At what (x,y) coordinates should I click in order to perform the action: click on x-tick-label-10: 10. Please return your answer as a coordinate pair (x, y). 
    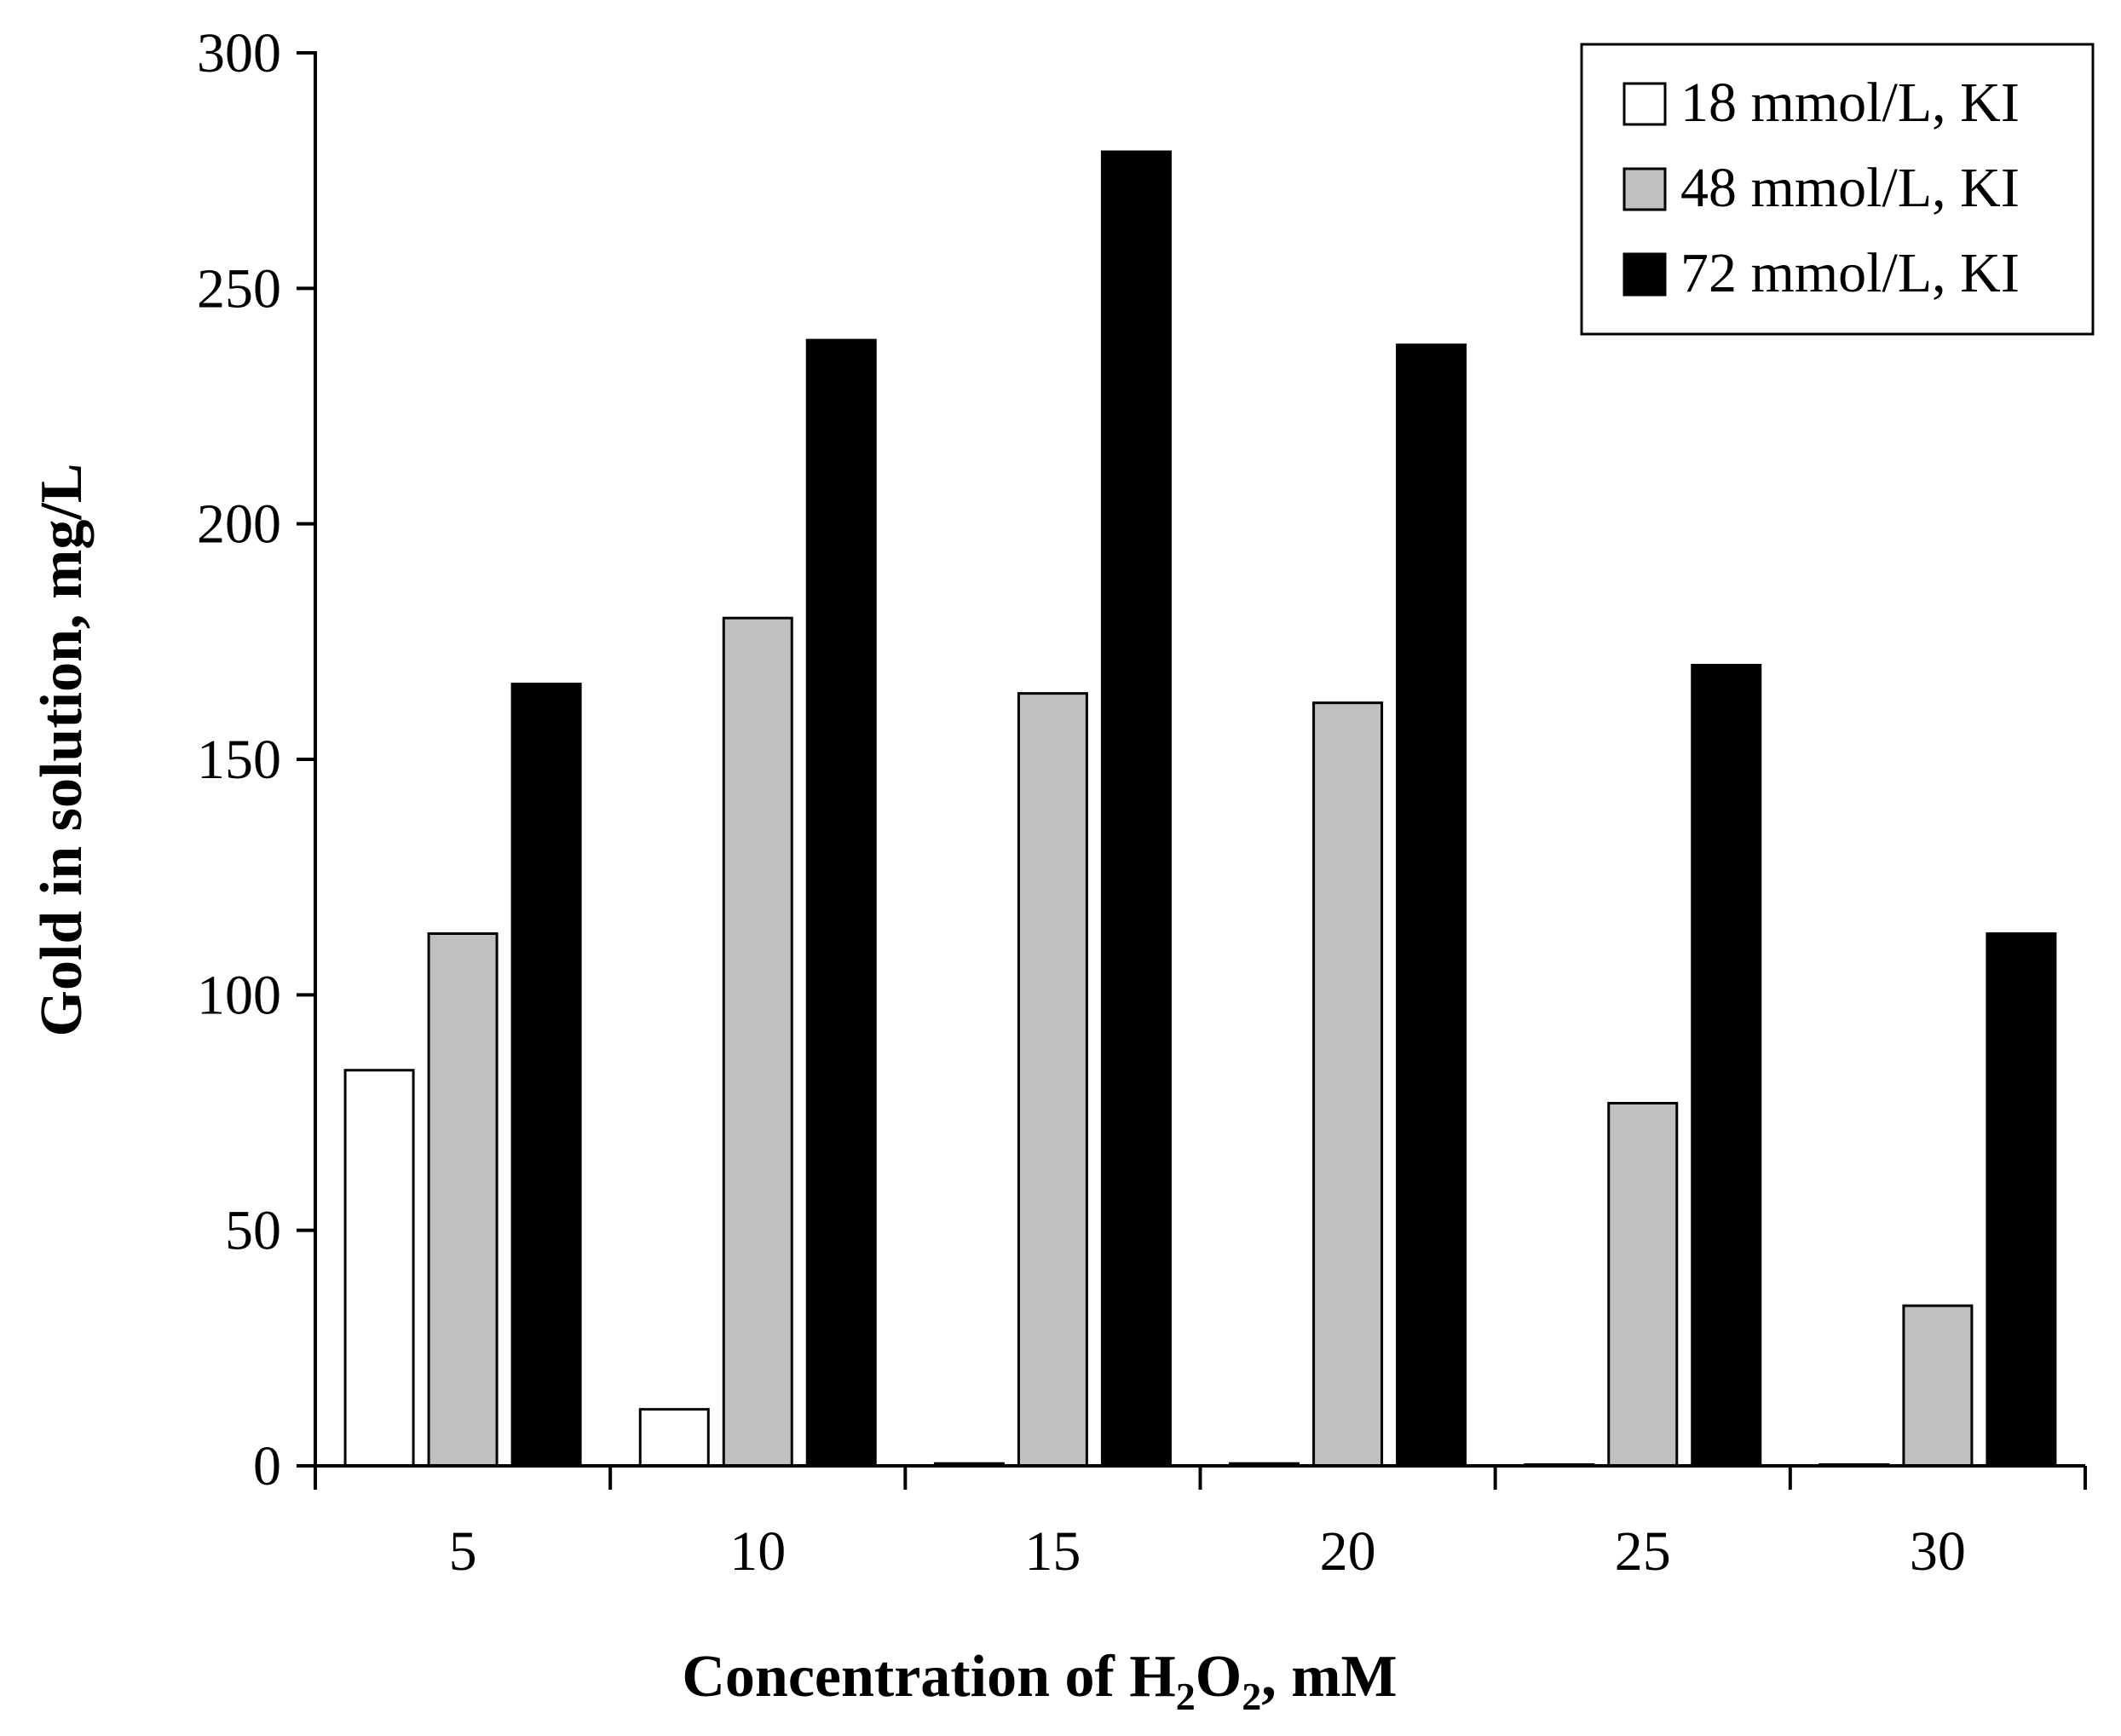
    Looking at the image, I should click on (757, 1551).